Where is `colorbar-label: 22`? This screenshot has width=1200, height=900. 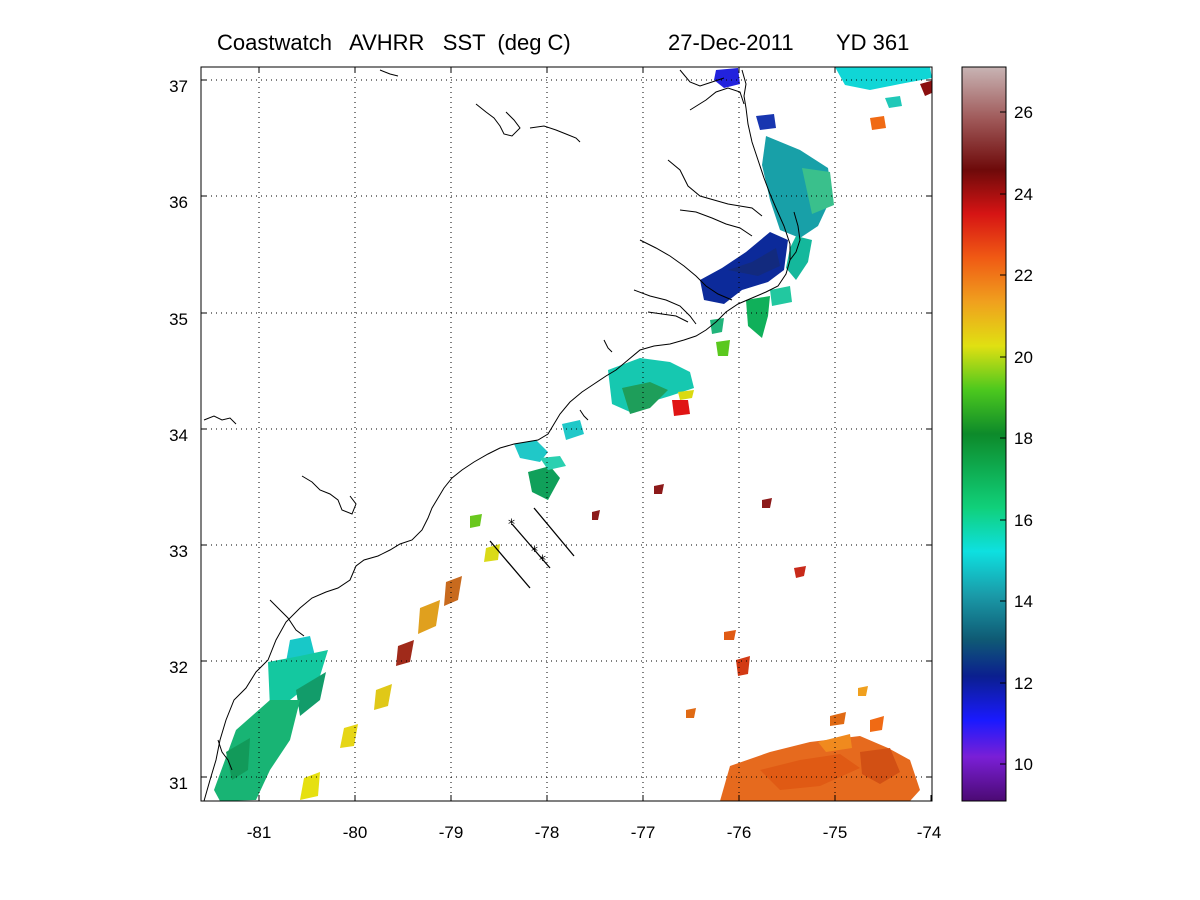 colorbar-label: 22 is located at coordinates (1023, 275).